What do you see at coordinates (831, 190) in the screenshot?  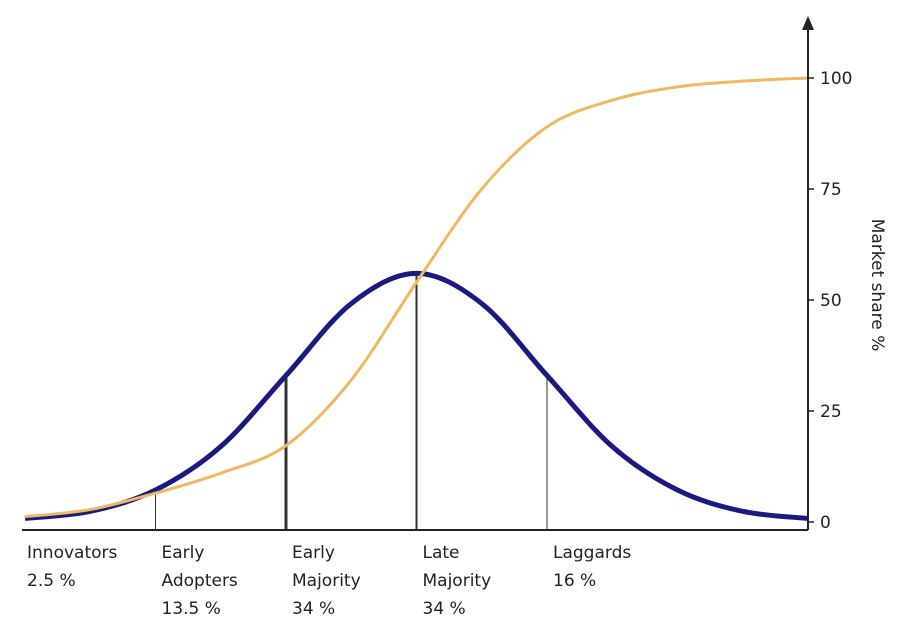 I see `y-tick-label: 75` at bounding box center [831, 190].